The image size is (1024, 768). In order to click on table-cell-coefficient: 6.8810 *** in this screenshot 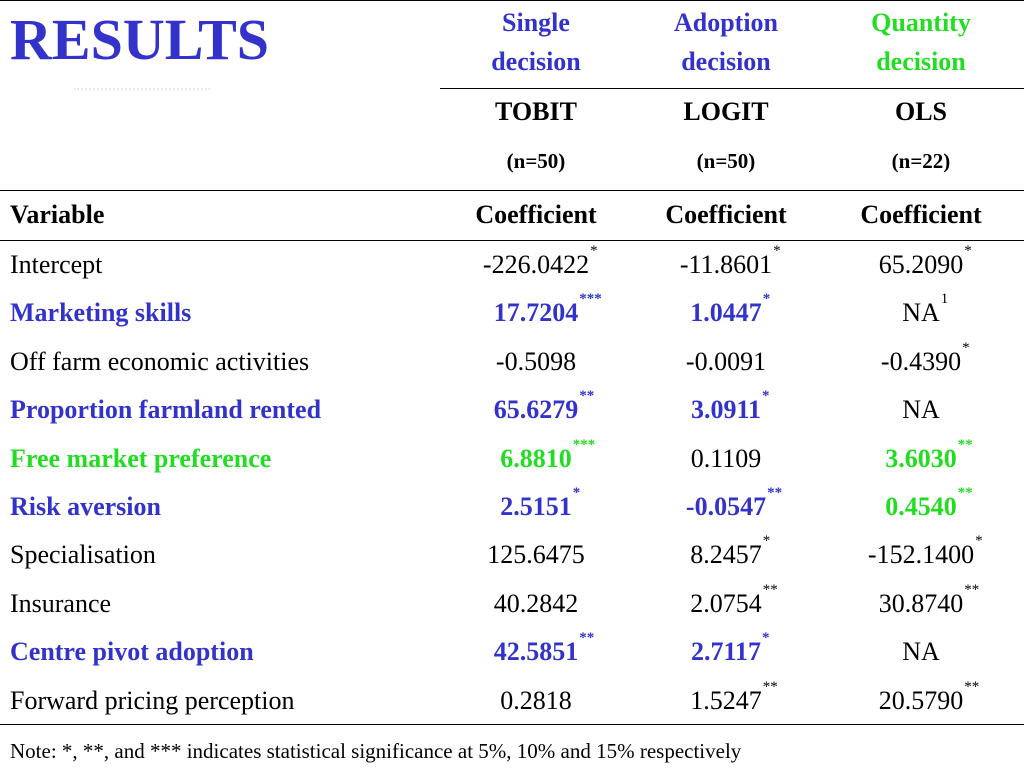, I will do `click(536, 455)`.